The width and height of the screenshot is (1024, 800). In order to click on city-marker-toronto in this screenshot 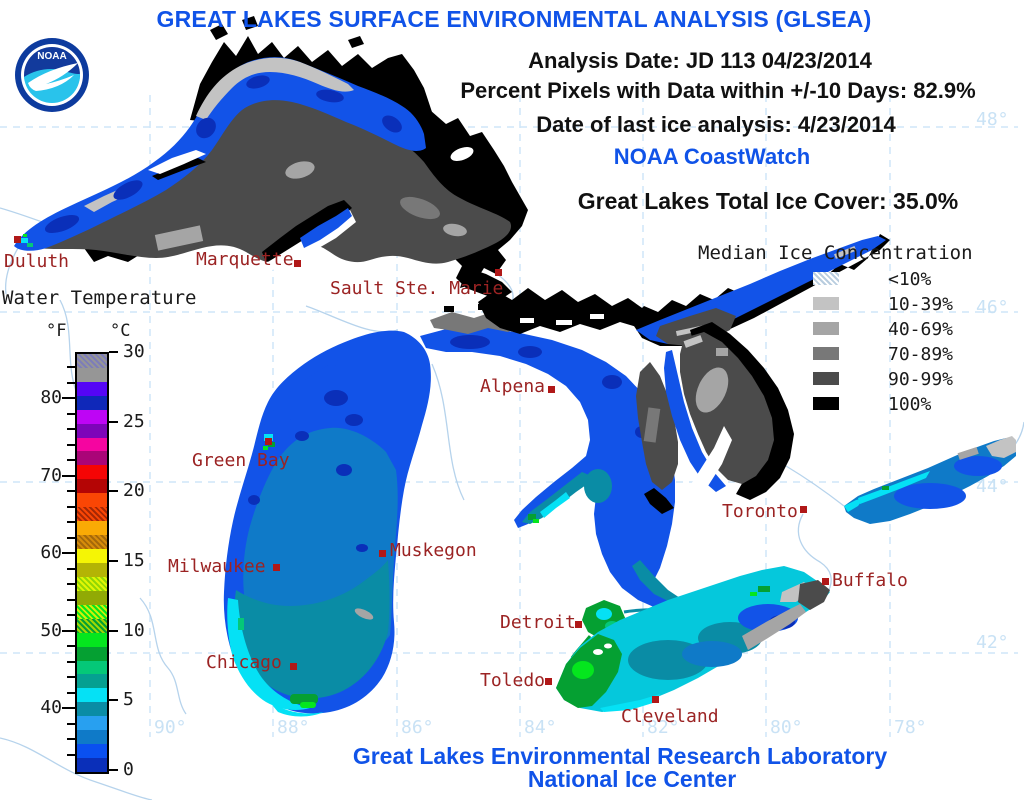, I will do `click(803, 509)`.